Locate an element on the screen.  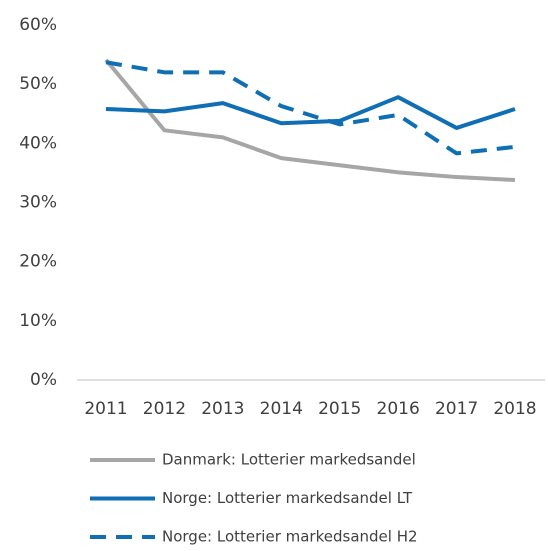
x-tick-label: 2016 is located at coordinates (398, 409).